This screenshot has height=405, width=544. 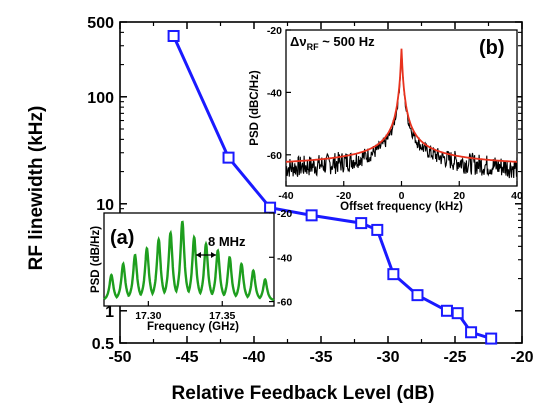 I want to click on x-axis-label: Relative Feedback Level (dB), so click(x=303, y=393).